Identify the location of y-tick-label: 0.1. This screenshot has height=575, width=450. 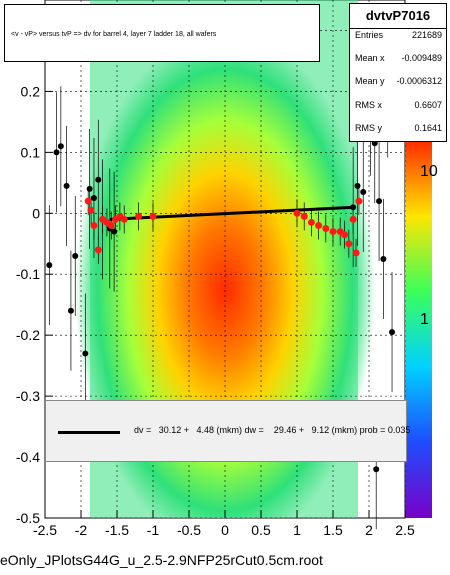
(31, 152).